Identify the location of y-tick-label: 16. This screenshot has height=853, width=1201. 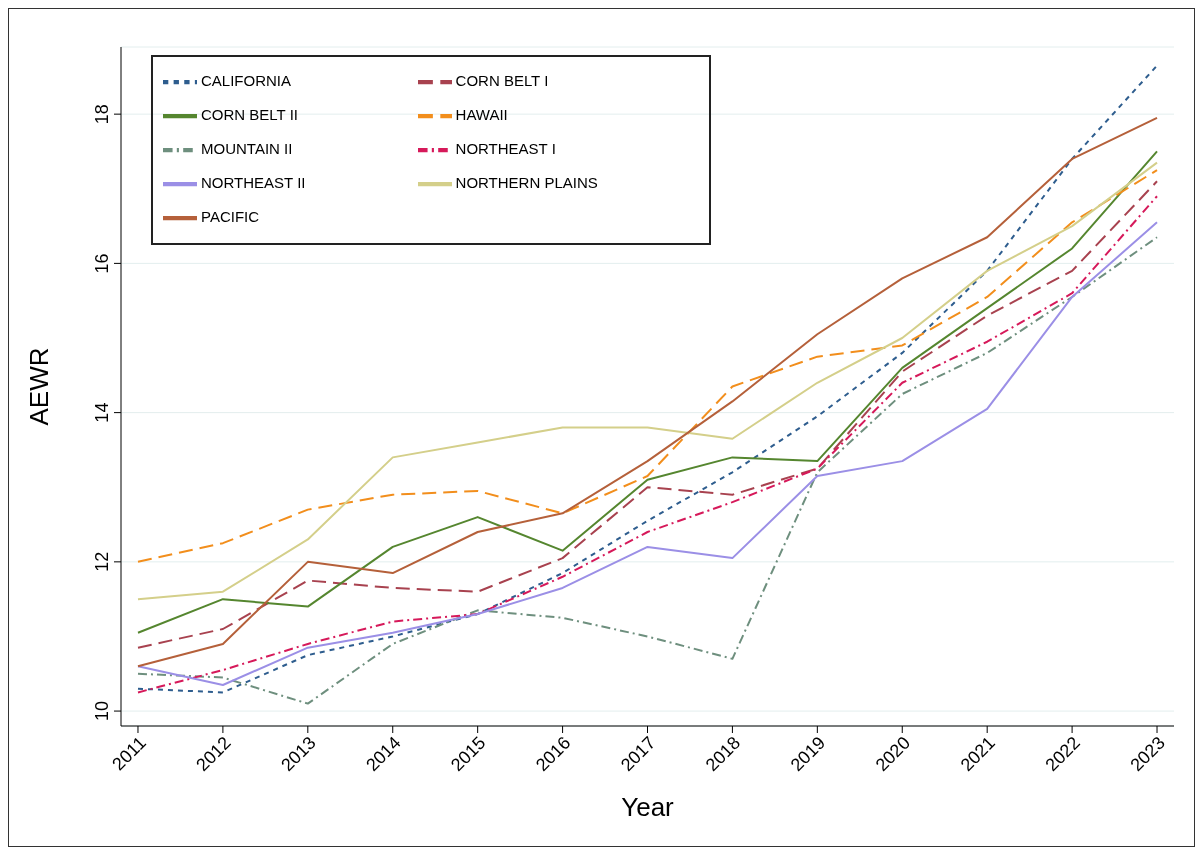
(102, 263).